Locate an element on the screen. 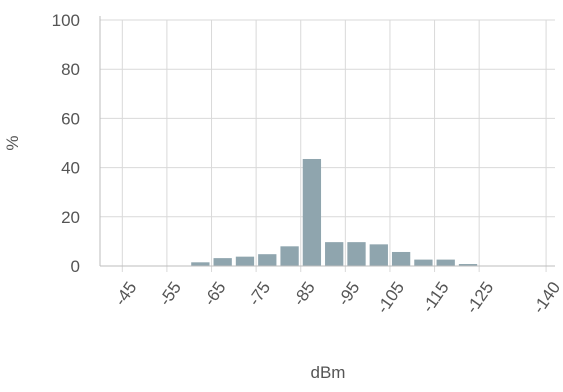  y-tick-label: 0 is located at coordinates (75, 266).